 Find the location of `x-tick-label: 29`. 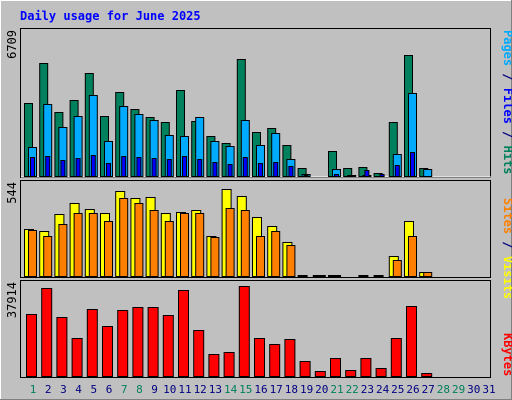

x-tick-label: 29 is located at coordinates (458, 389).